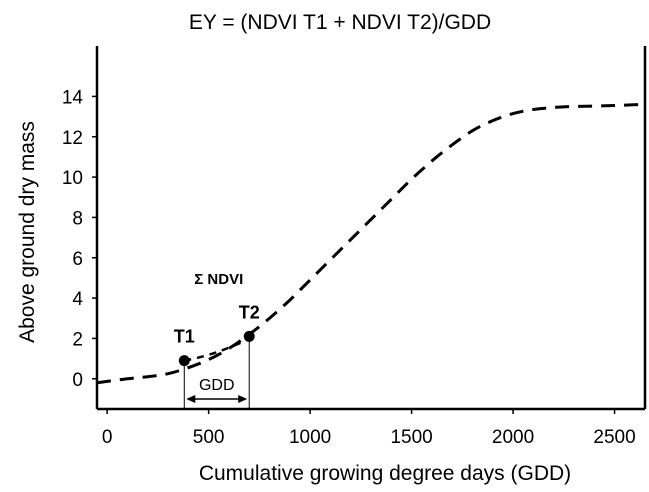 The width and height of the screenshot is (649, 492). I want to click on points-layer: T1 T2, so click(217, 334).